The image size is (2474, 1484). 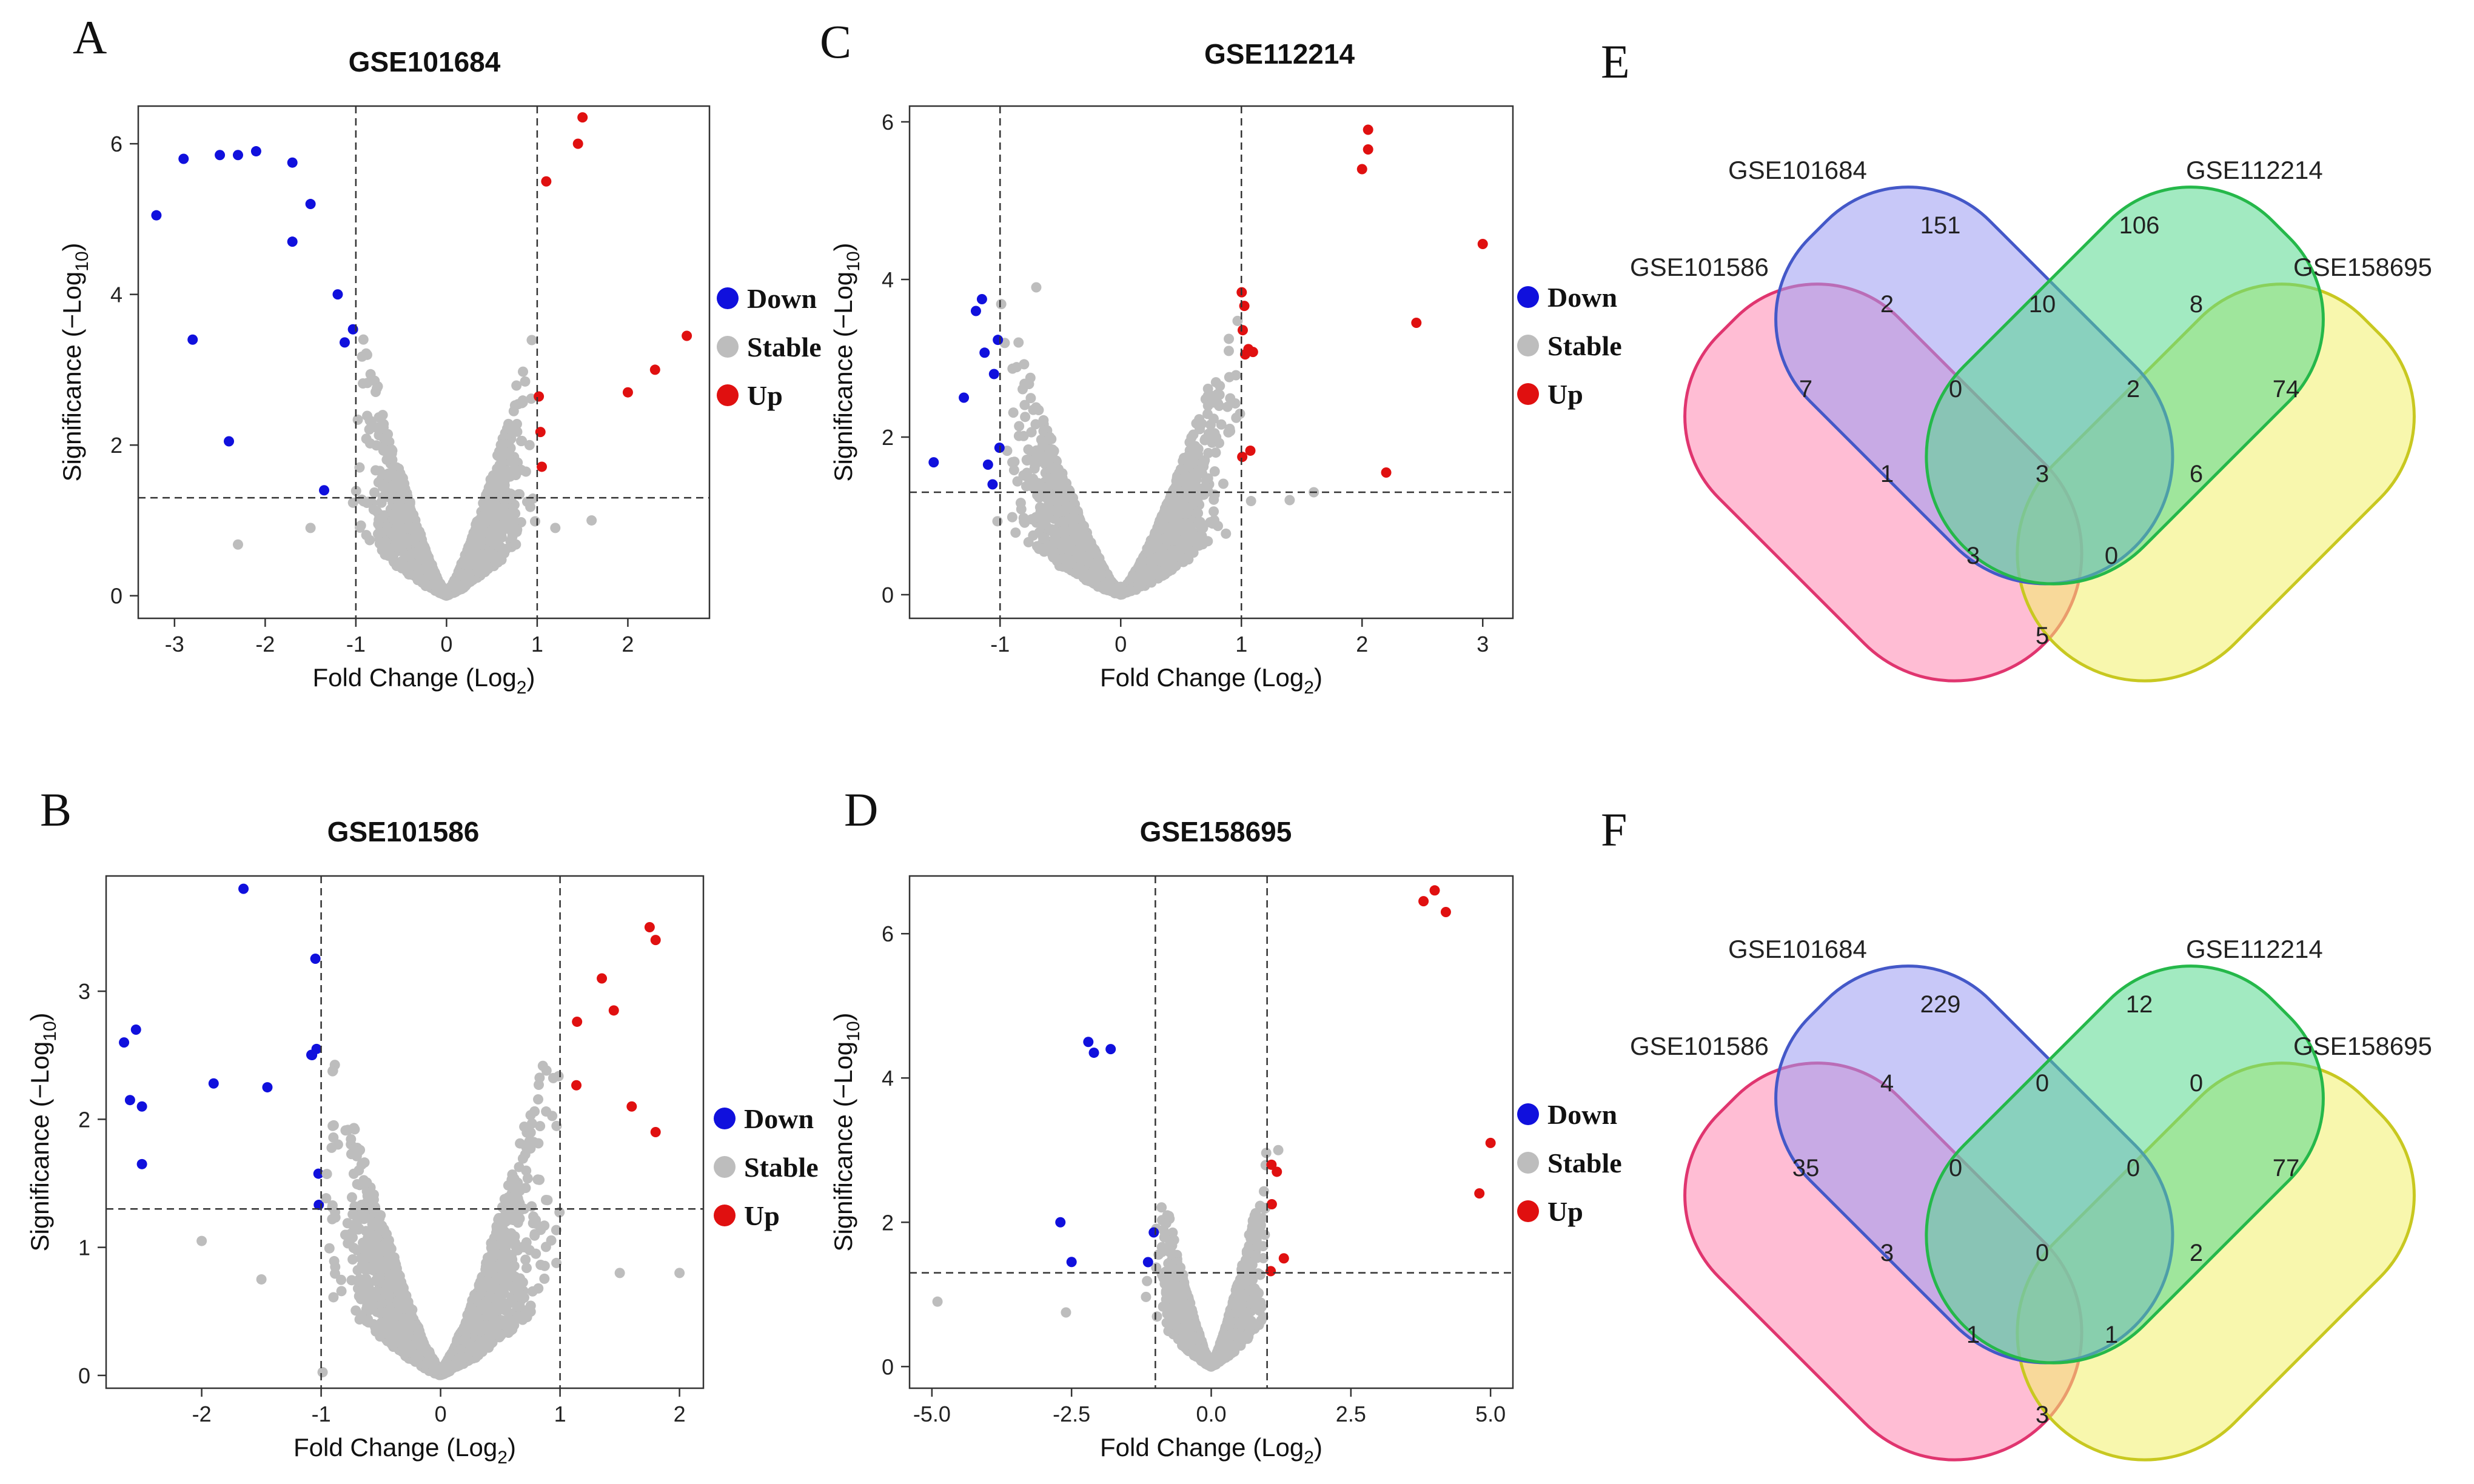 What do you see at coordinates (90, 37) in the screenshot?
I see `panel-letter: A` at bounding box center [90, 37].